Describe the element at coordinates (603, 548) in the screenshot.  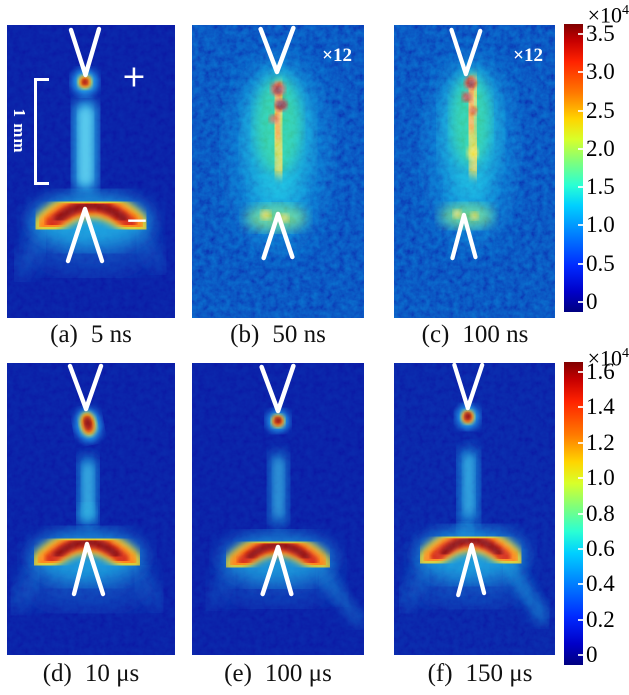
I see `tick-label: 0.6` at that location.